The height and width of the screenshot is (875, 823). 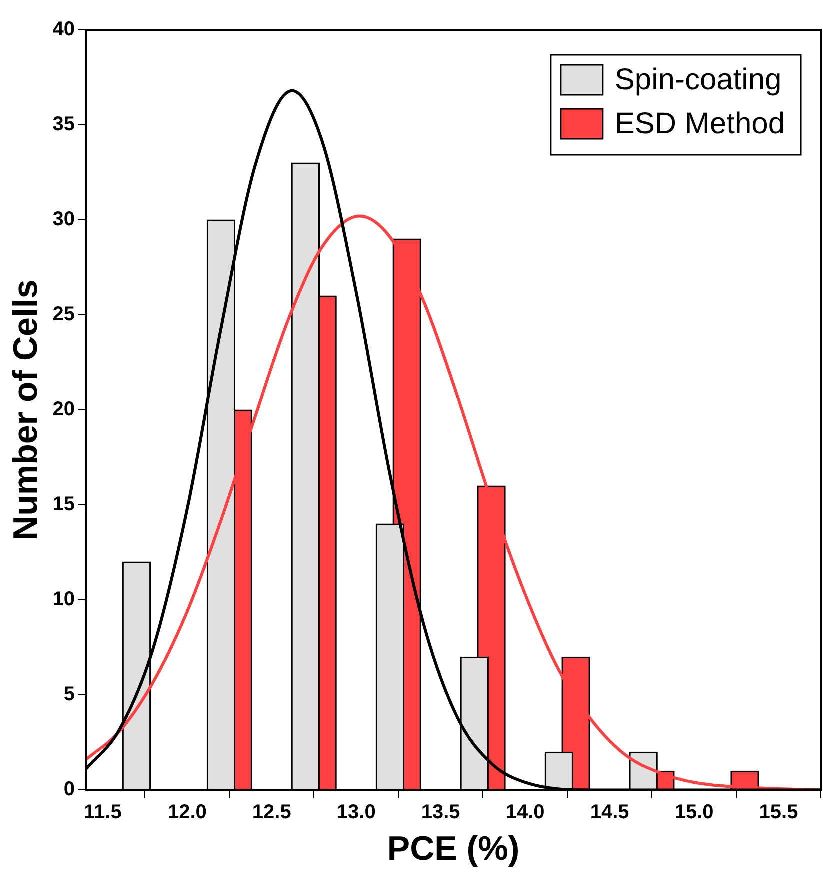 I want to click on x-tick-label: 12.0, so click(x=187, y=813).